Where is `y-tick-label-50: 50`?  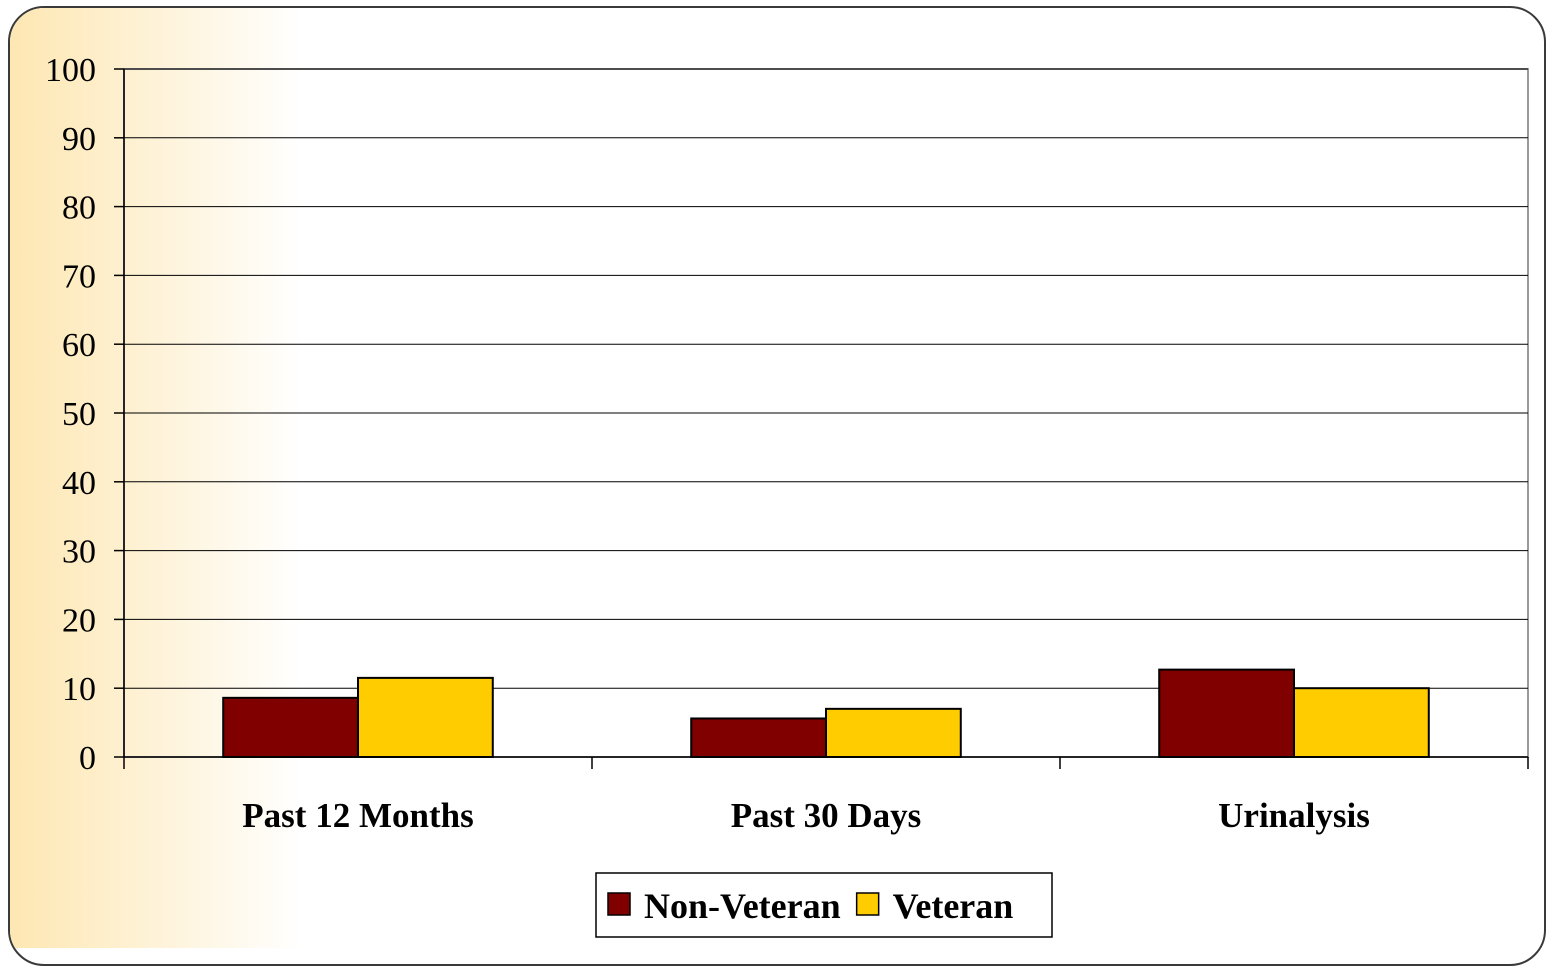
y-tick-label-50: 50 is located at coordinates (79, 414).